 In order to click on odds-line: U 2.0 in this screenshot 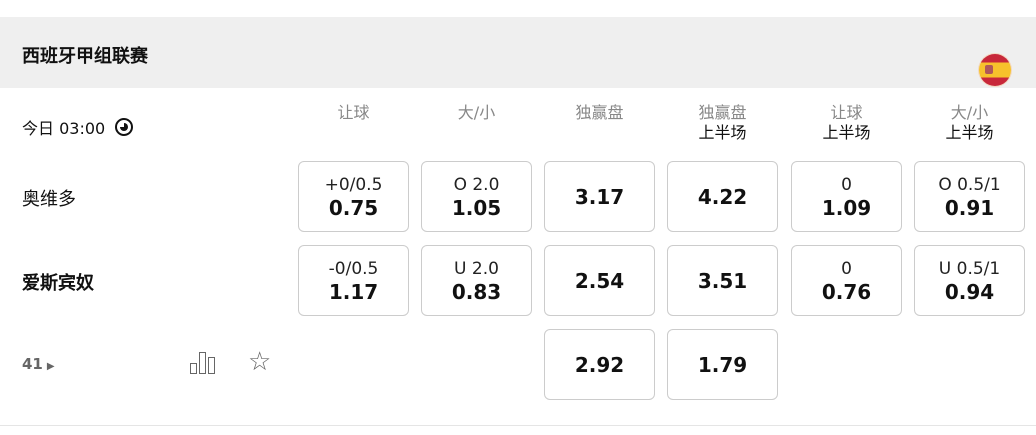, I will do `click(476, 268)`.